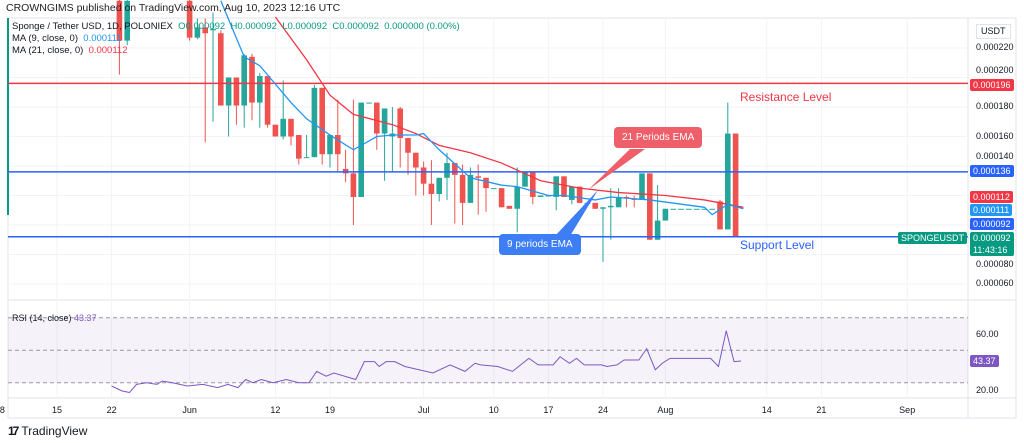 The image size is (1024, 443). What do you see at coordinates (658, 137) in the screenshot?
I see `ema21-callout: 21 Periods EMA` at bounding box center [658, 137].